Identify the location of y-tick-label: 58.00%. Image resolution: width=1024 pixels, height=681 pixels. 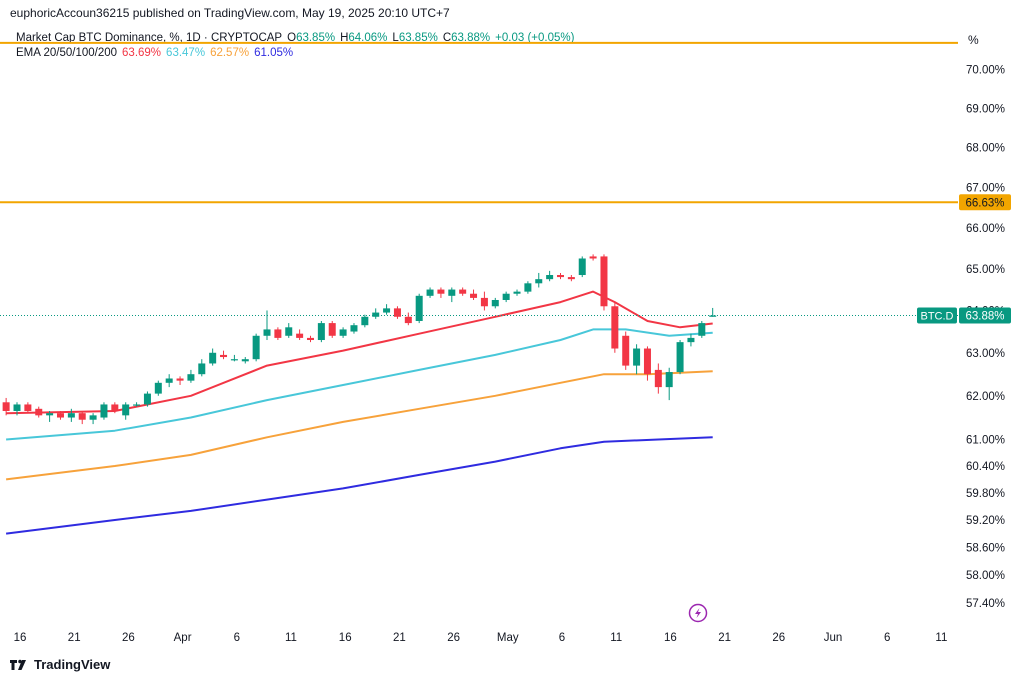
(985, 576).